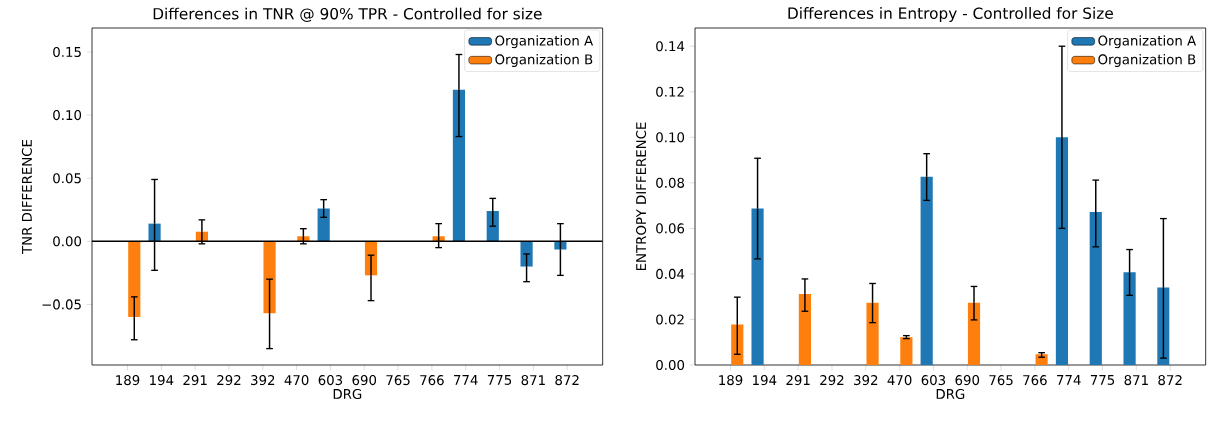  What do you see at coordinates (670, 91) in the screenshot?
I see `y-tick-label: 0.12` at bounding box center [670, 91].